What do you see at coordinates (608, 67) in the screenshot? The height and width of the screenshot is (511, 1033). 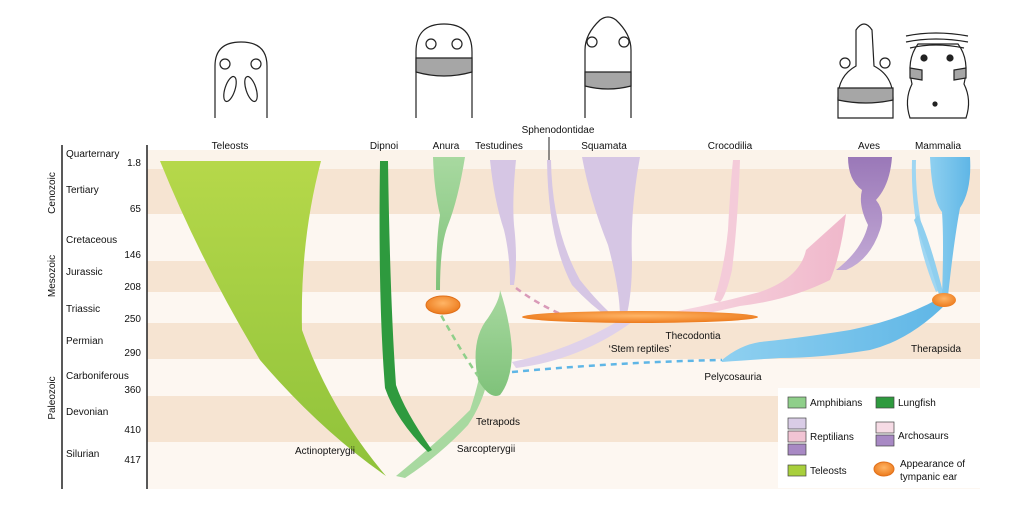 I see `skull-reptile-icon` at bounding box center [608, 67].